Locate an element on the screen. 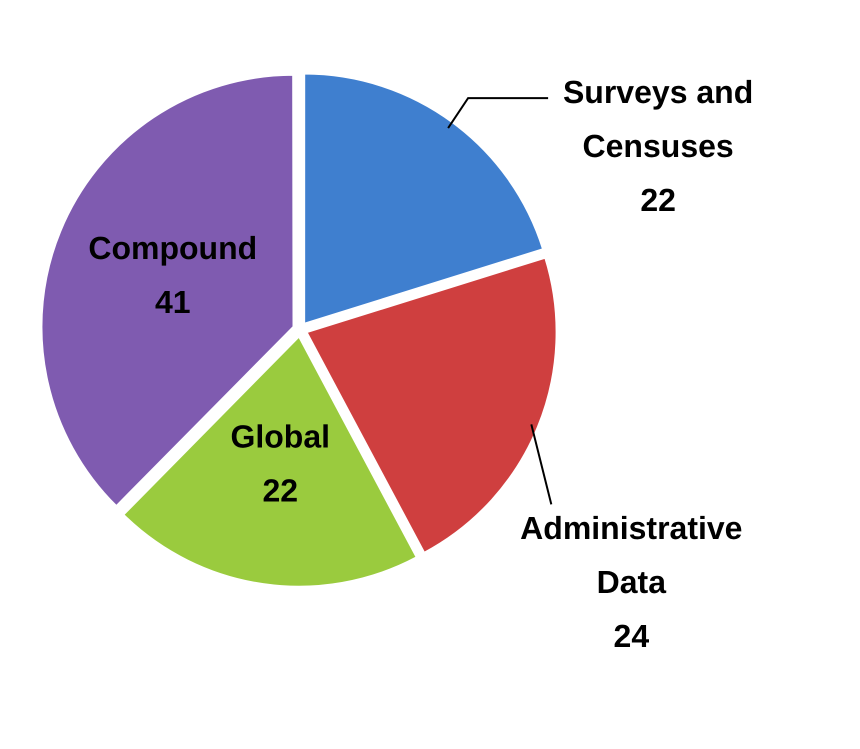 The height and width of the screenshot is (749, 860). slice-label: Compound is located at coordinates (173, 248).